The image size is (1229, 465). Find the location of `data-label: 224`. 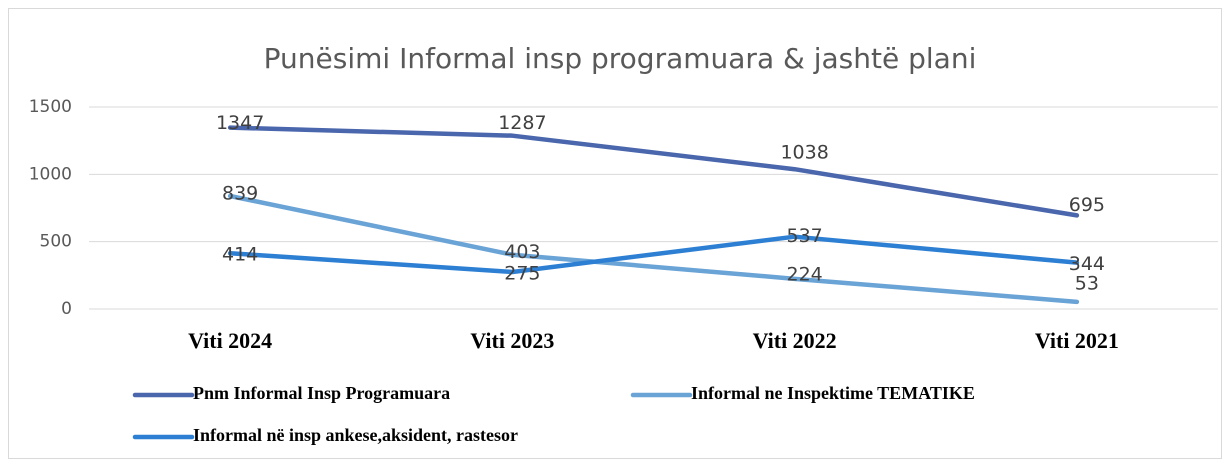

data-label: 224 is located at coordinates (804, 274).